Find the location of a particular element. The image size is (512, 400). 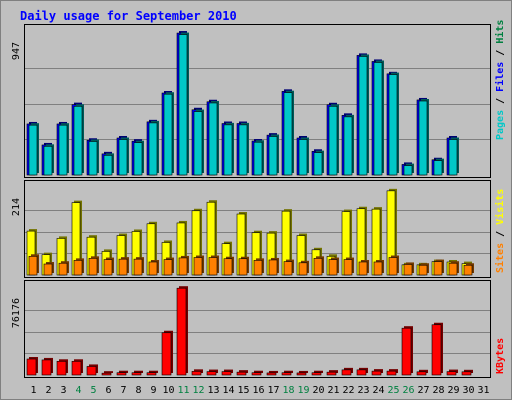

bar-kbytes-day-14-face is located at coordinates (226, 373).